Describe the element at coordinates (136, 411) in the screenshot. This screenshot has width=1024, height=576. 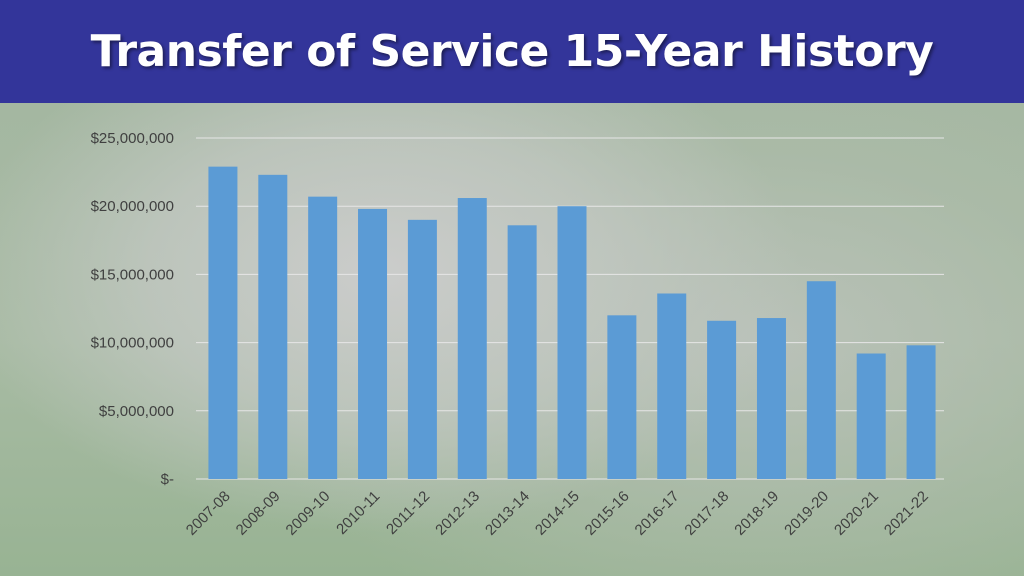
I see `y-tick-label: $5,000,000` at that location.